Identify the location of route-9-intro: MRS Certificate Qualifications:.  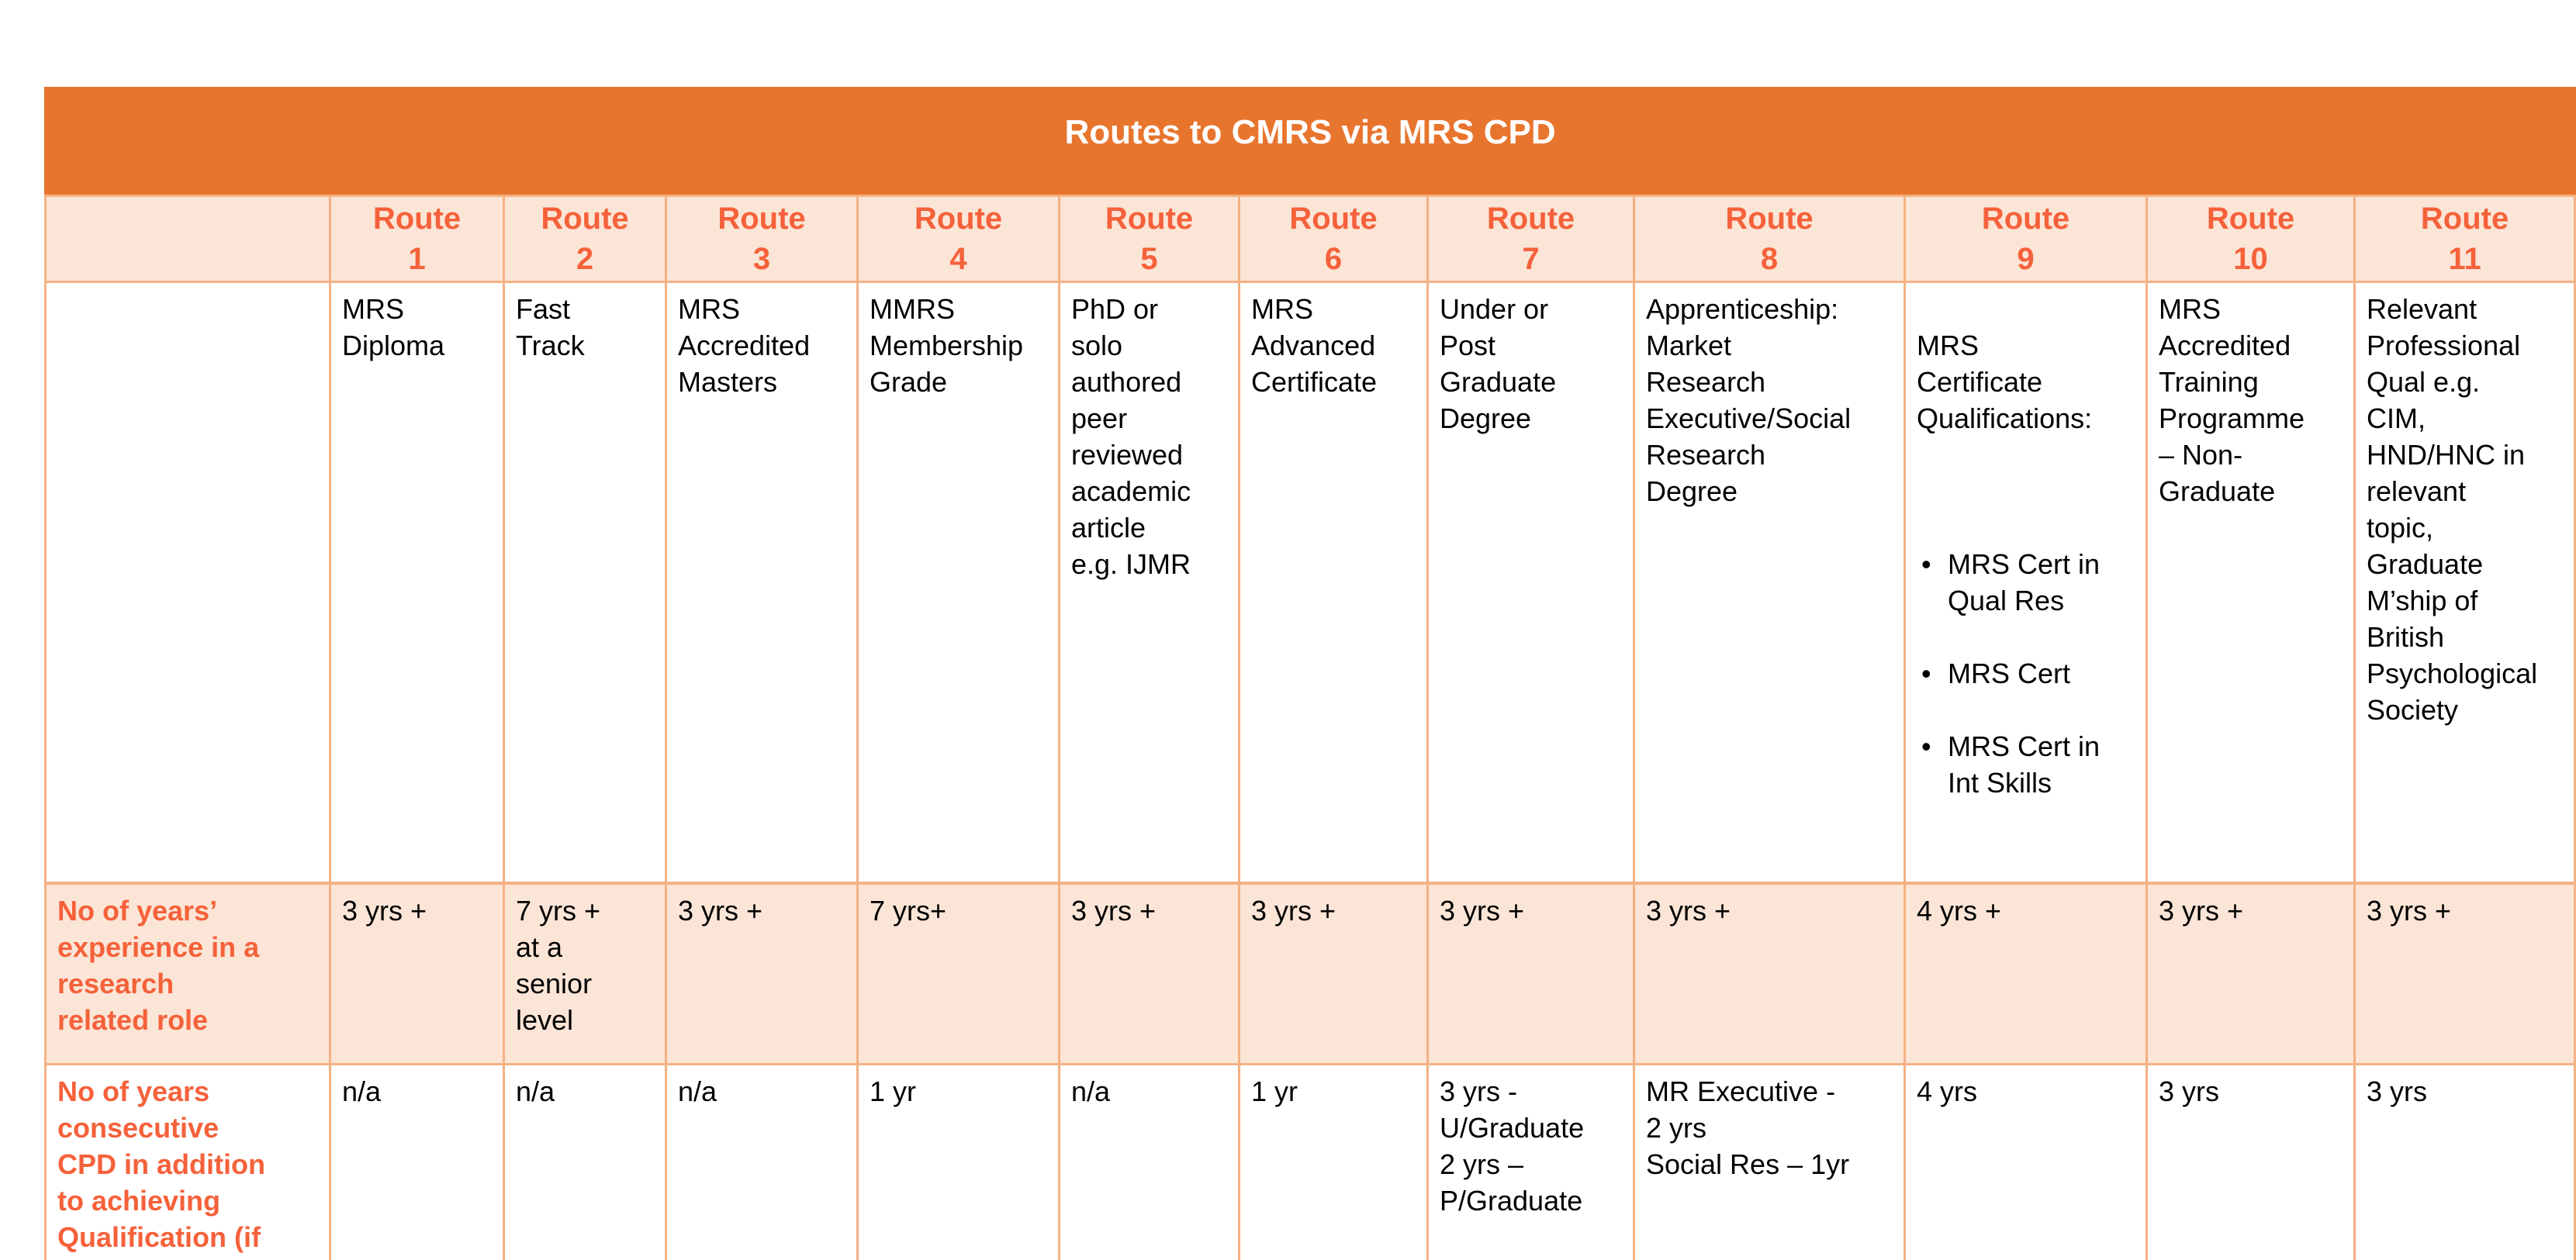
(2005, 382).